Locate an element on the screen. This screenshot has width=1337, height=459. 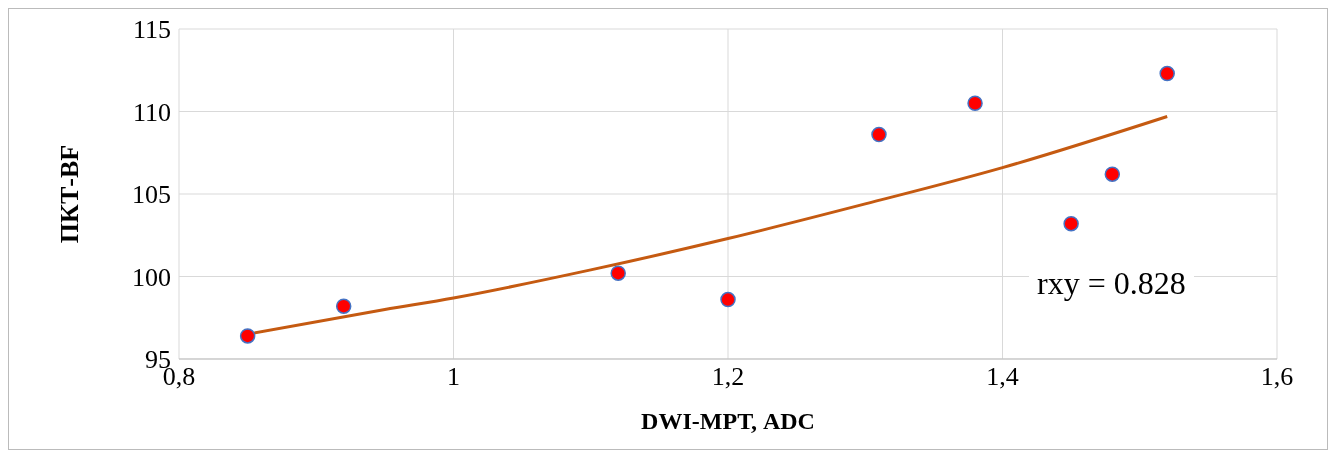
x-tick-label: 1,6 is located at coordinates (1277, 377).